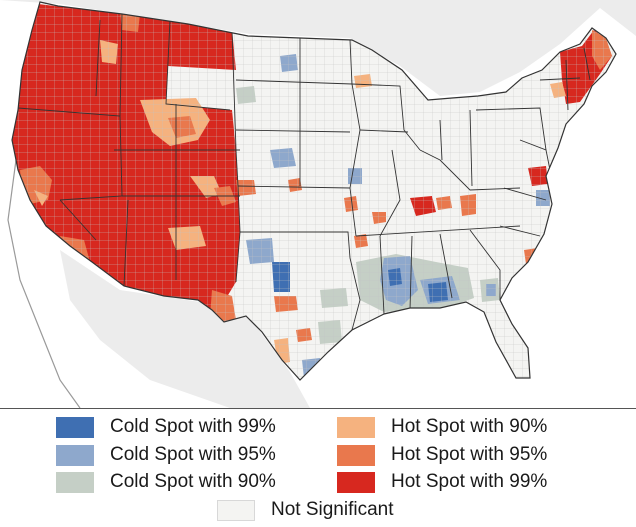 The width and height of the screenshot is (636, 527). What do you see at coordinates (469, 481) in the screenshot?
I see `legend-label: Hot Spot with 99%` at bounding box center [469, 481].